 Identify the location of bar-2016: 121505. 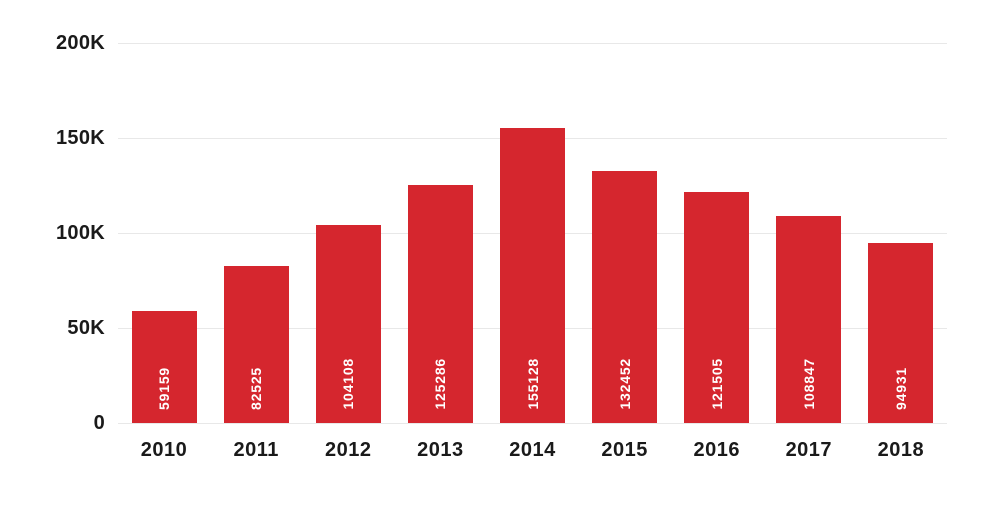
(717, 307).